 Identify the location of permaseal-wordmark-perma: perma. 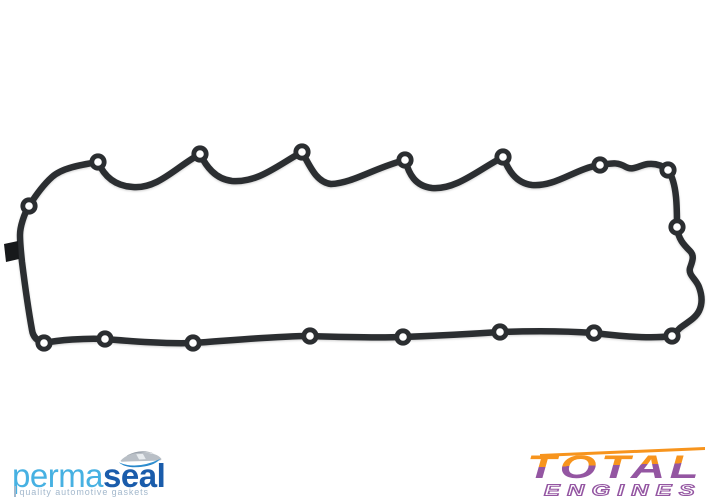
(58, 475).